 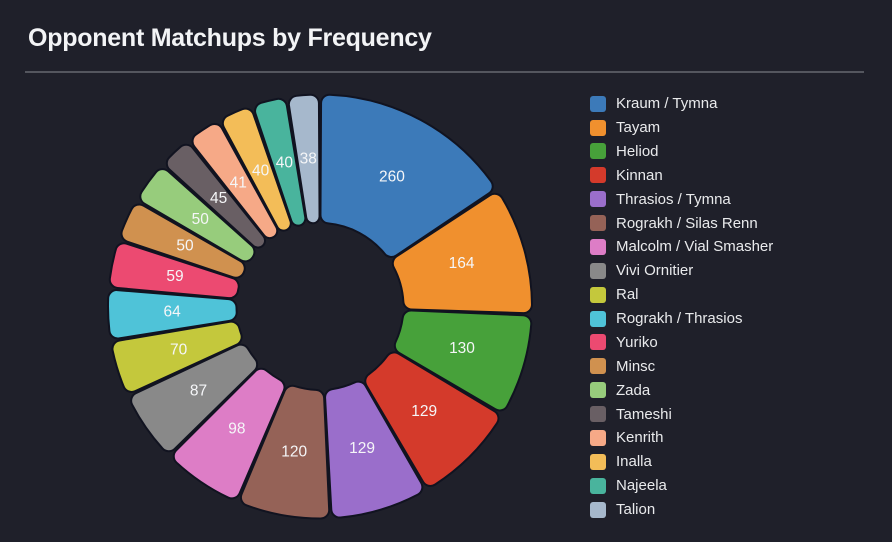 I want to click on svg-text: 98, so click(x=236, y=429).